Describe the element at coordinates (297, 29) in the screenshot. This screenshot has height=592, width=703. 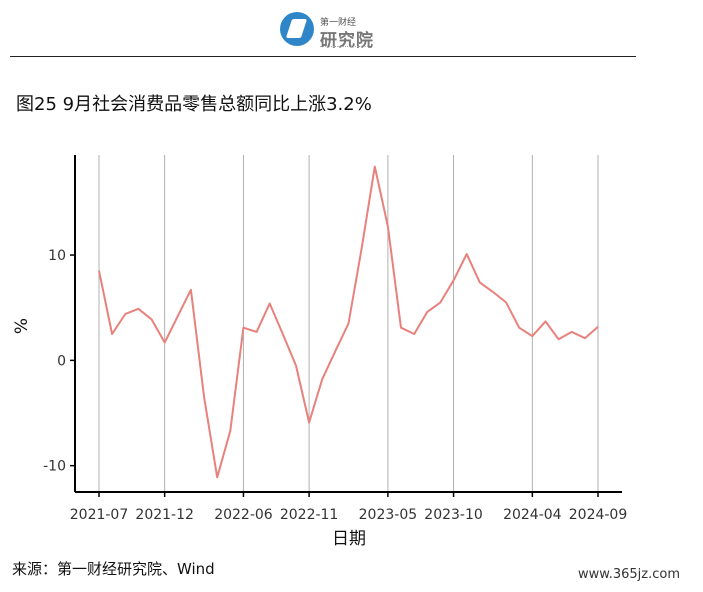
I see `logo-mark-icon` at that location.